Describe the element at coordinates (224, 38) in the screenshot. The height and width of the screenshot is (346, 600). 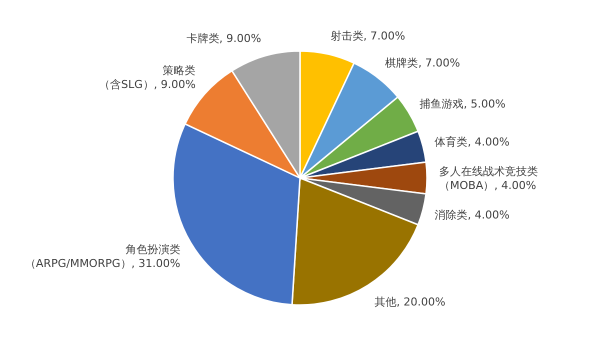
I see `slice-label: 卡牌类, 9.00%` at that location.